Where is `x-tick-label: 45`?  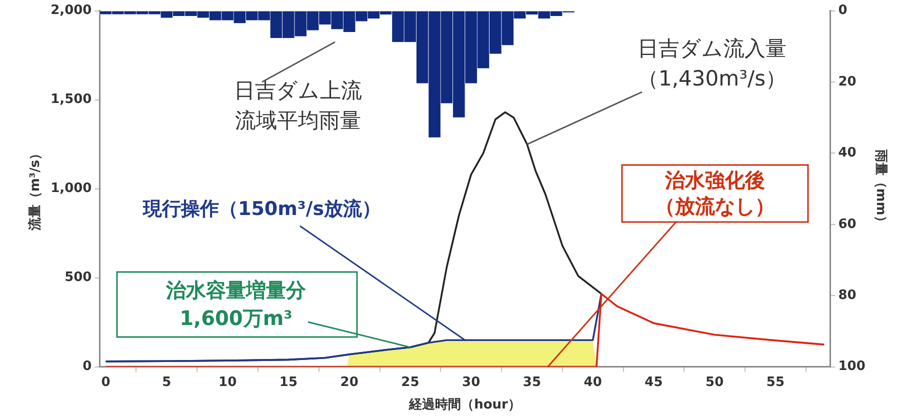 x-tick-label: 45 is located at coordinates (653, 382).